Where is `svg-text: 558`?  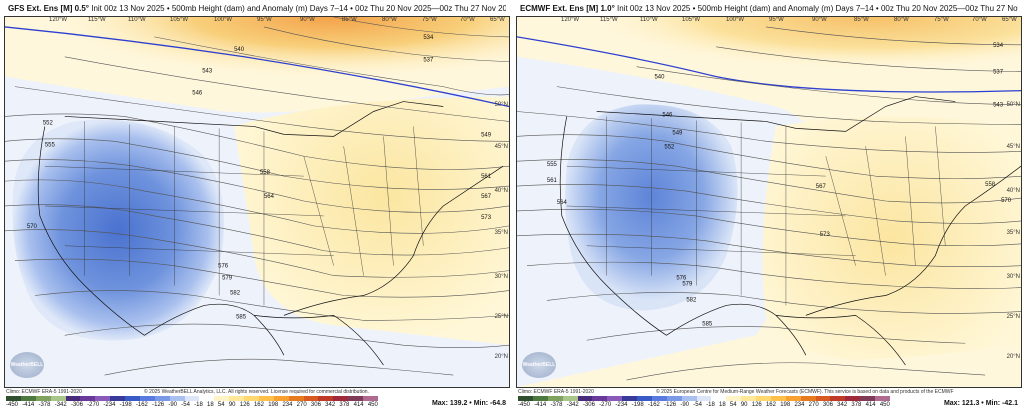
svg-text: 558 is located at coordinates (990, 185).